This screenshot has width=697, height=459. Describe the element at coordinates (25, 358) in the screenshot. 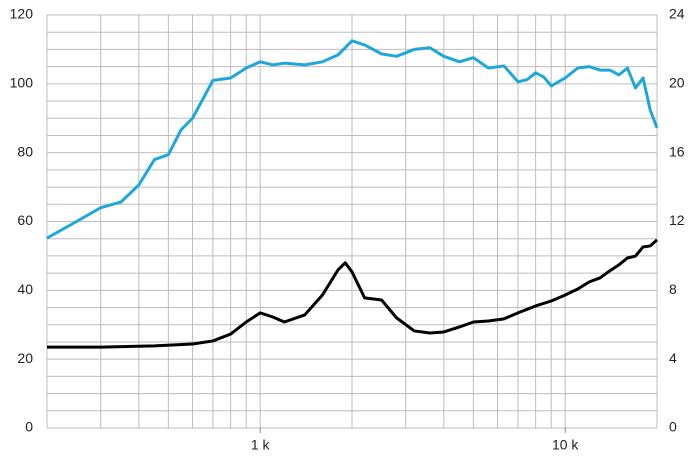

I see `y-tick-label: 20` at that location.